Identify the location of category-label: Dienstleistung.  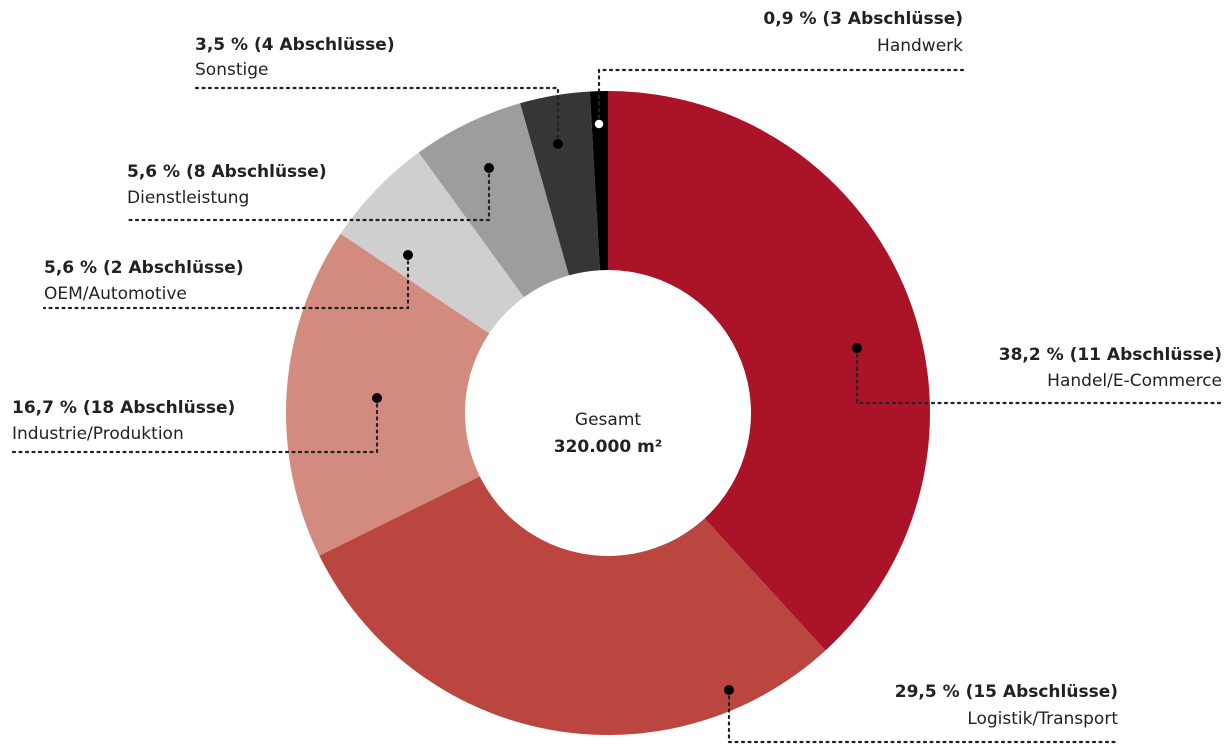
(188, 198).